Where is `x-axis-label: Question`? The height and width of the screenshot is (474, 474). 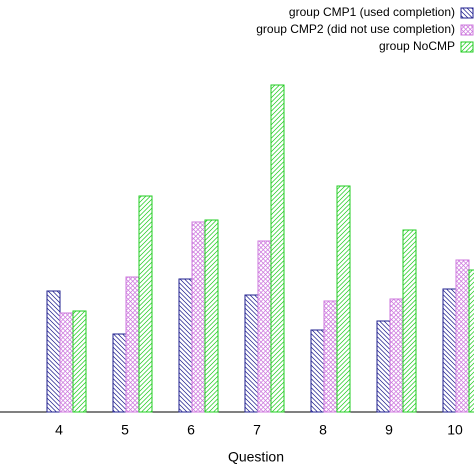 x-axis-label: Question is located at coordinates (256, 457).